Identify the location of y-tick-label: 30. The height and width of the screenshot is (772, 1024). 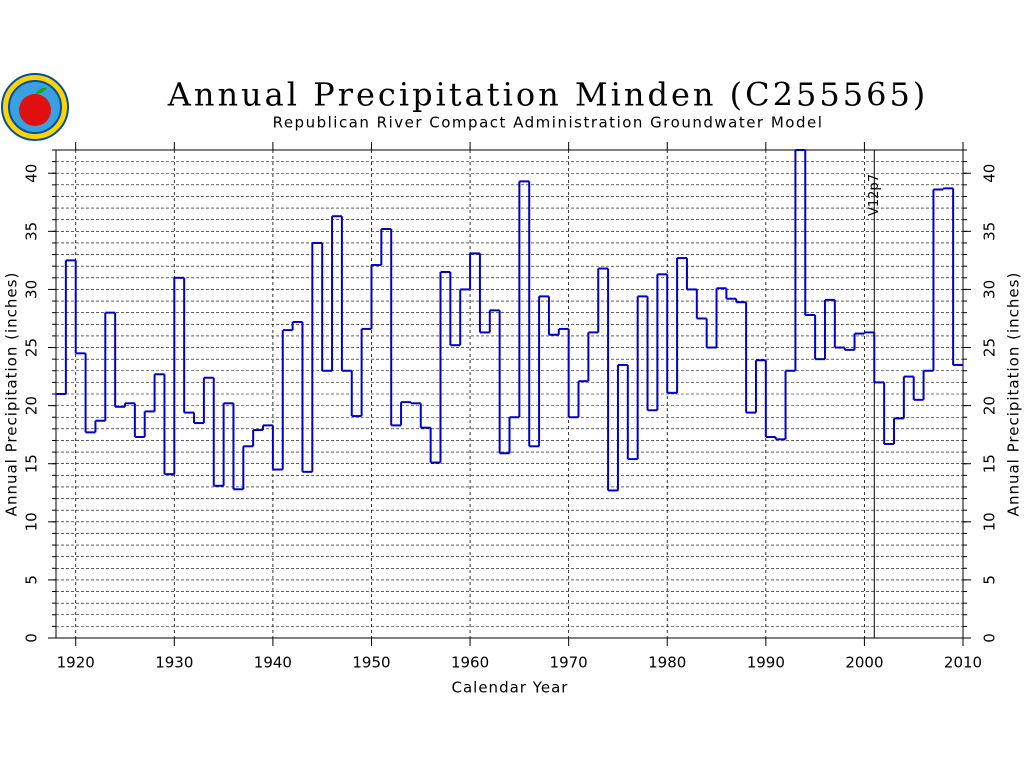
(32, 289).